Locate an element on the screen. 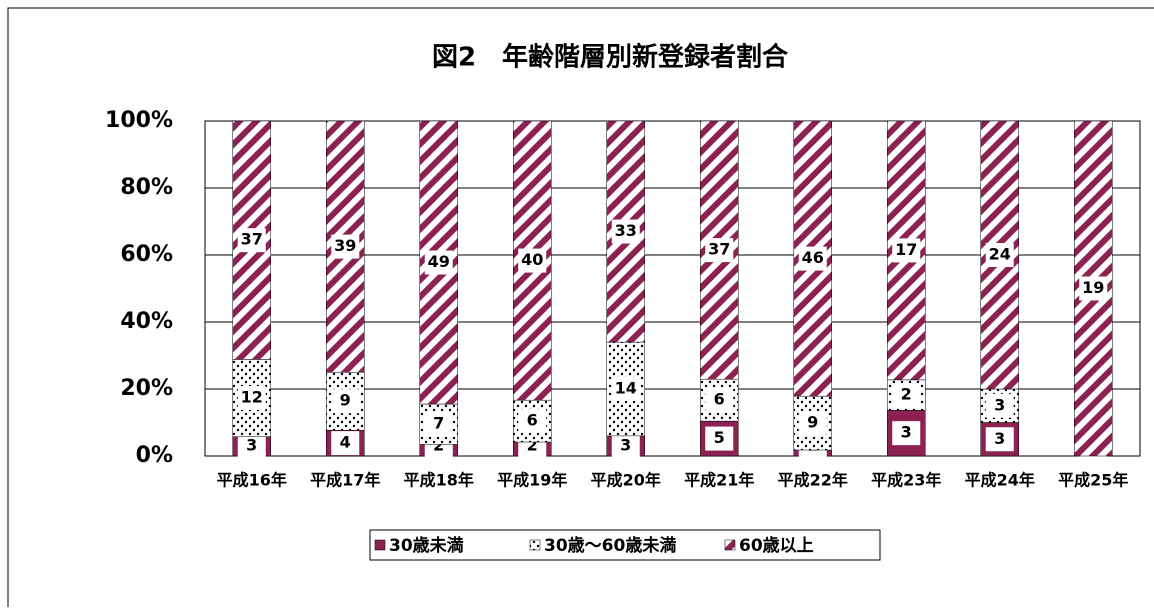 The height and width of the screenshot is (611, 1154). y-tick-label: 0% is located at coordinates (154, 455).